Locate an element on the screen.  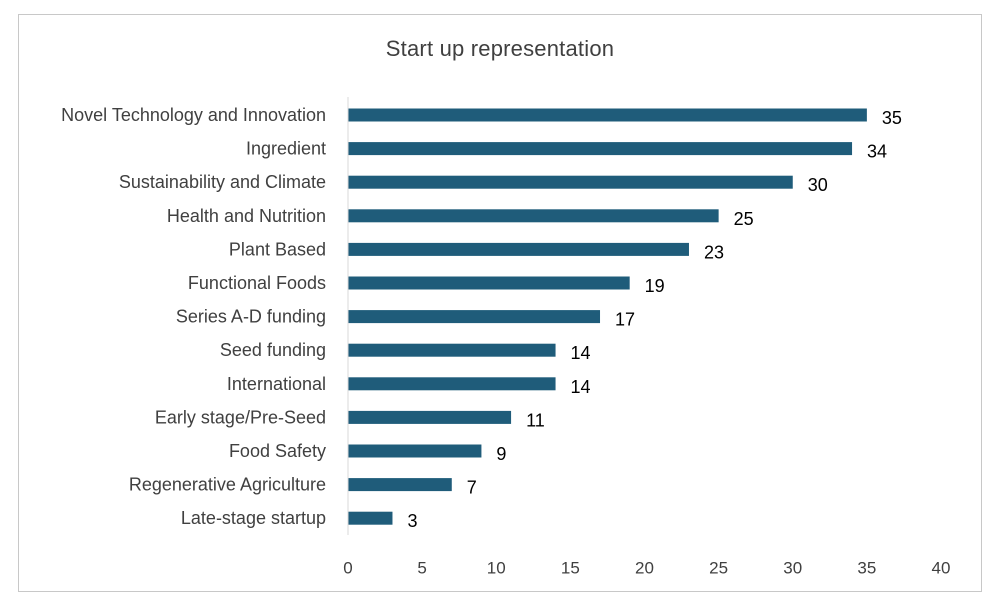
bar-regenerative-agriculture is located at coordinates (400, 485).